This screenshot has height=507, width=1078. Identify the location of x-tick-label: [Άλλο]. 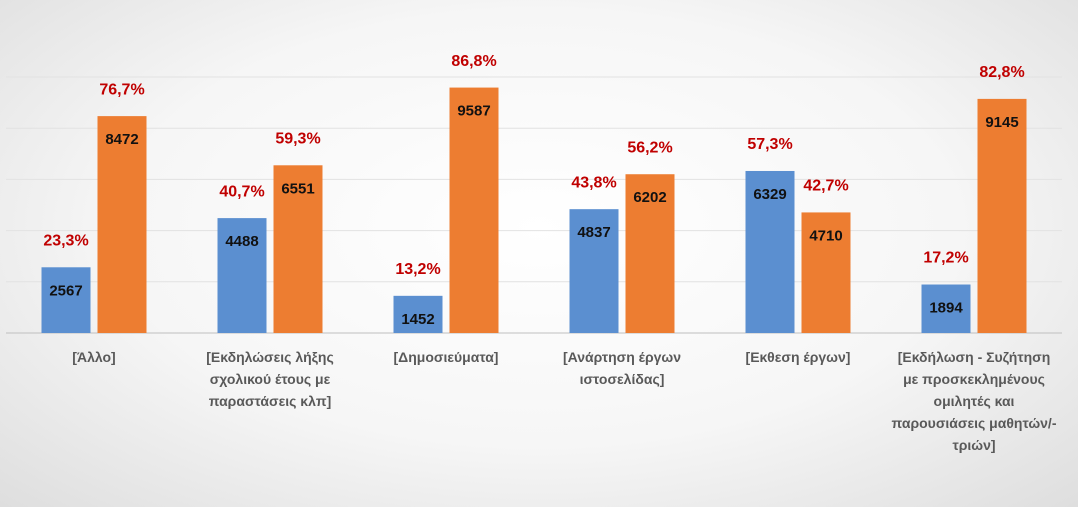
(94, 357).